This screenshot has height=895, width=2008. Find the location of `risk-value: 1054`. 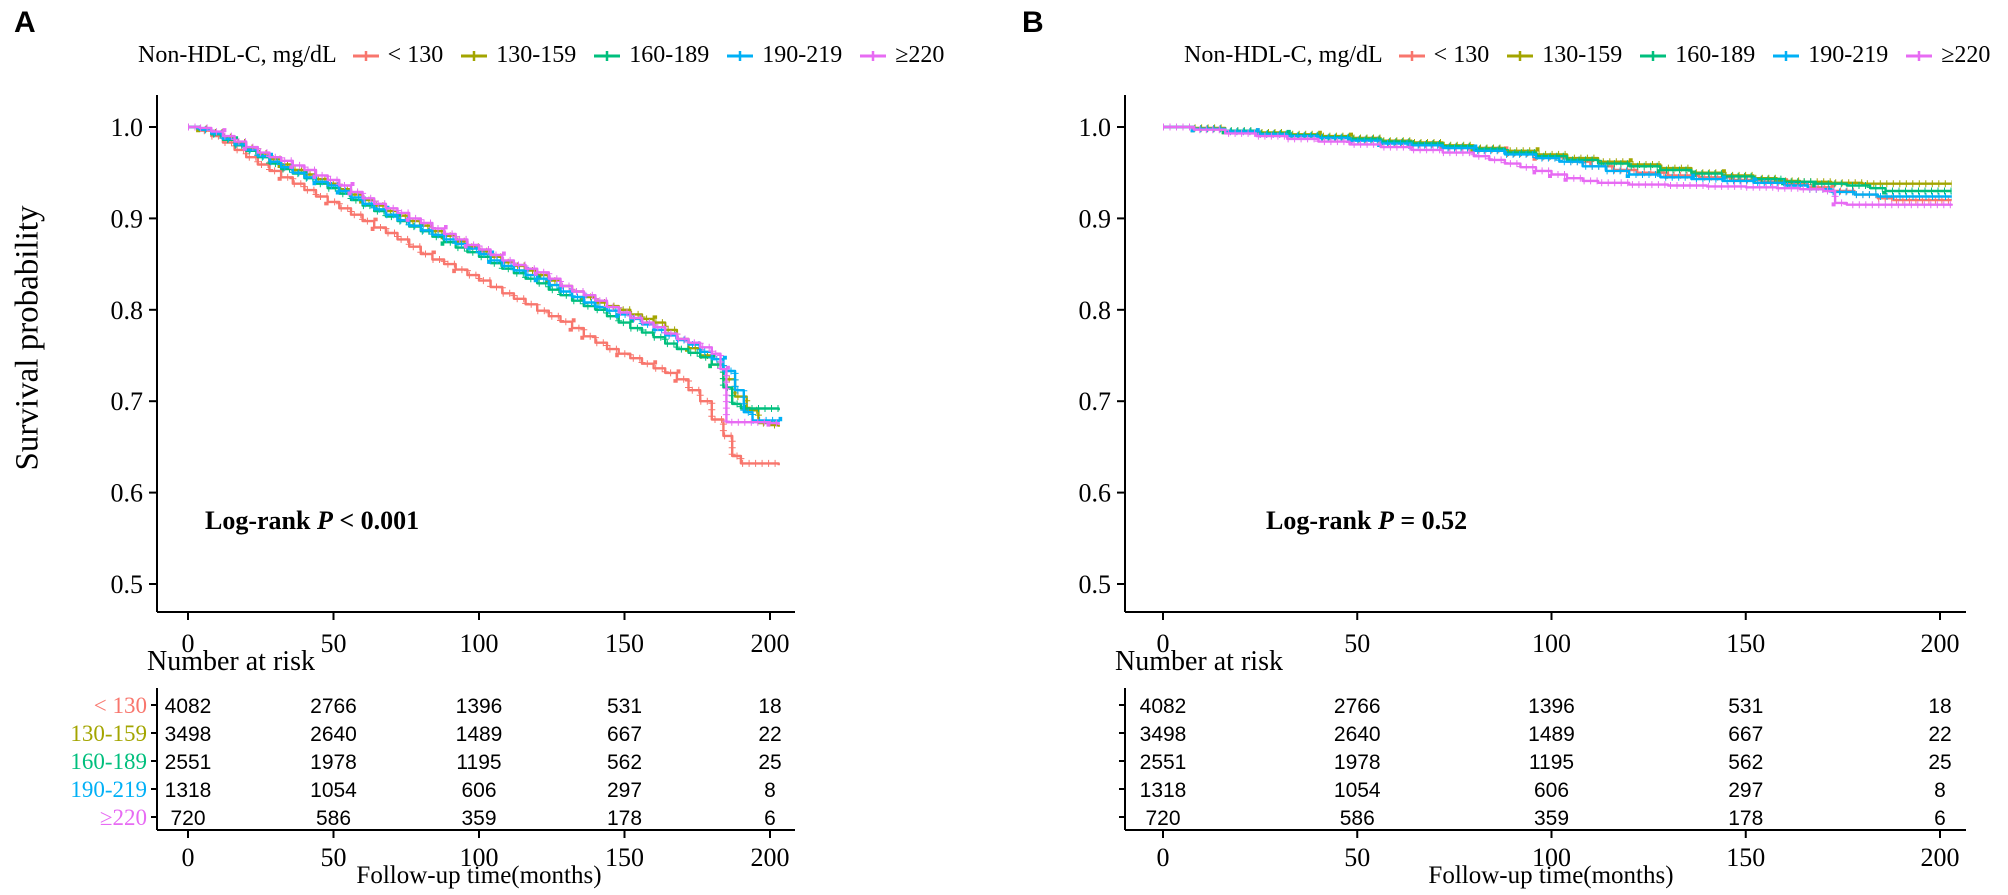

risk-value: 1054 is located at coordinates (1357, 790).